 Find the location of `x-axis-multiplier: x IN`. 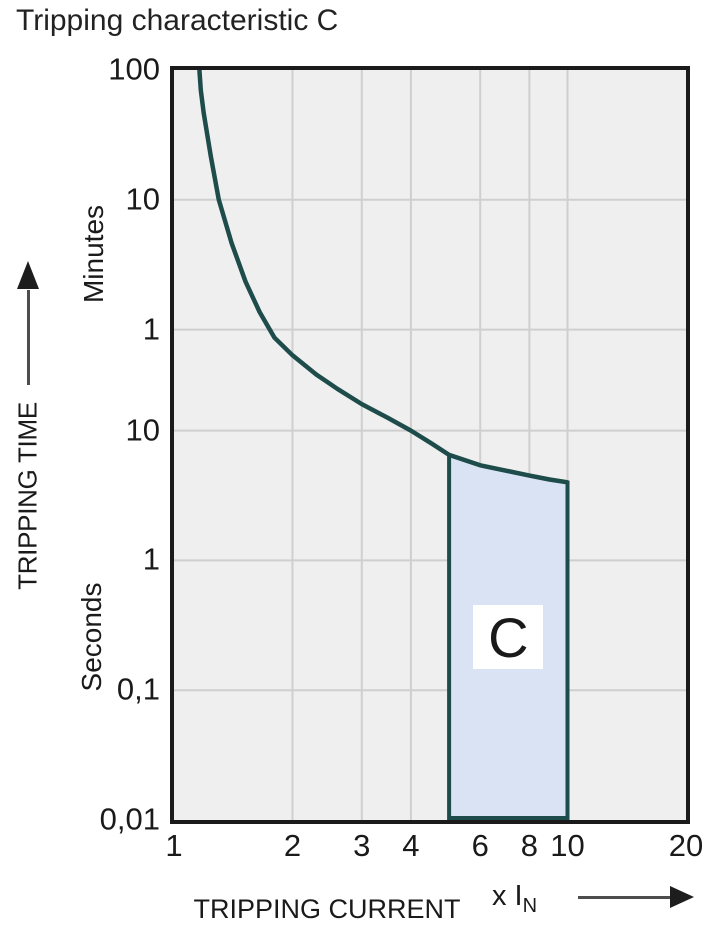

x-axis-multiplier: x IN is located at coordinates (514, 899).